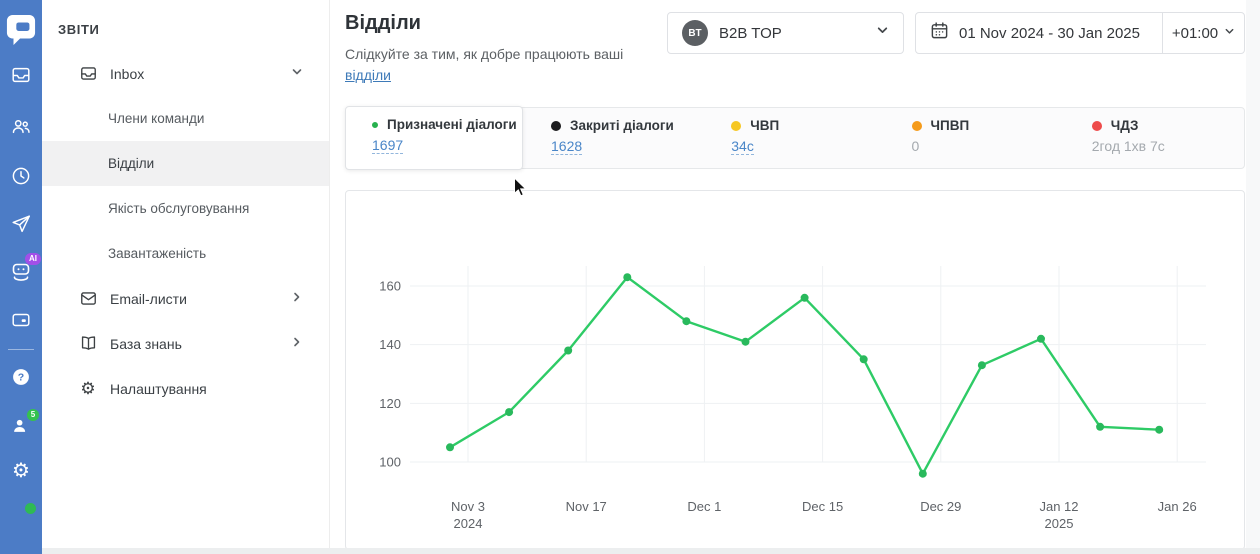  Describe the element at coordinates (750, 33) in the screenshot. I see `team-selector-label: B2B TOP` at that location.